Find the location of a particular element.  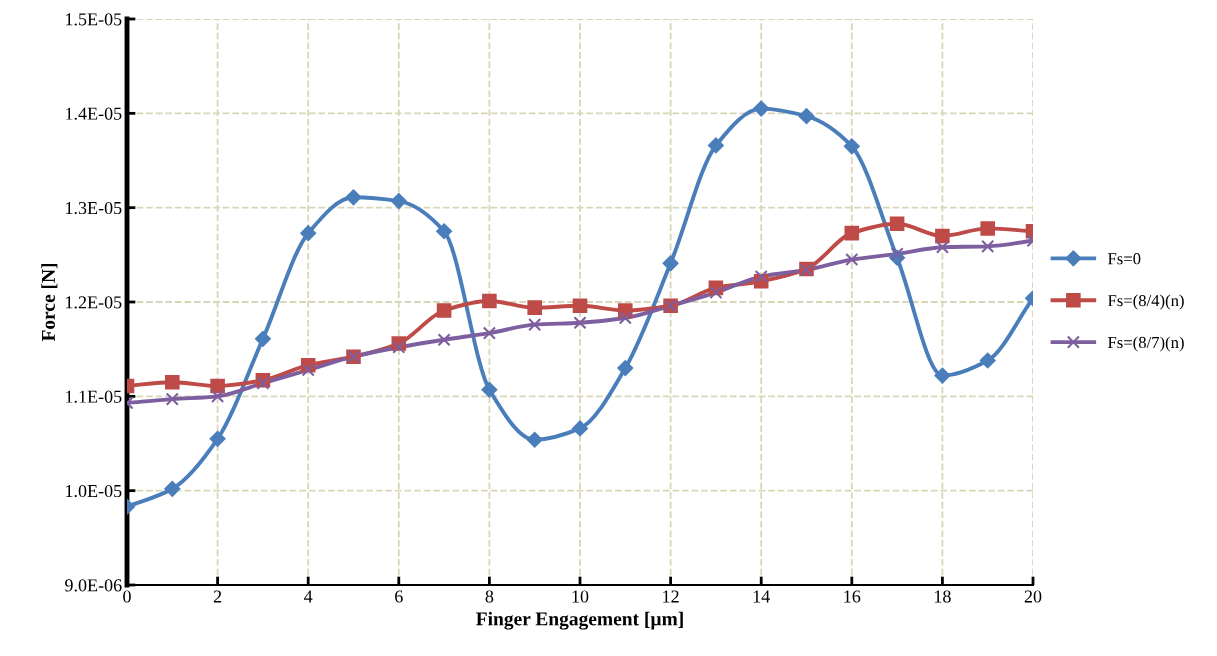

x-tick-label: 12 is located at coordinates (671, 596).